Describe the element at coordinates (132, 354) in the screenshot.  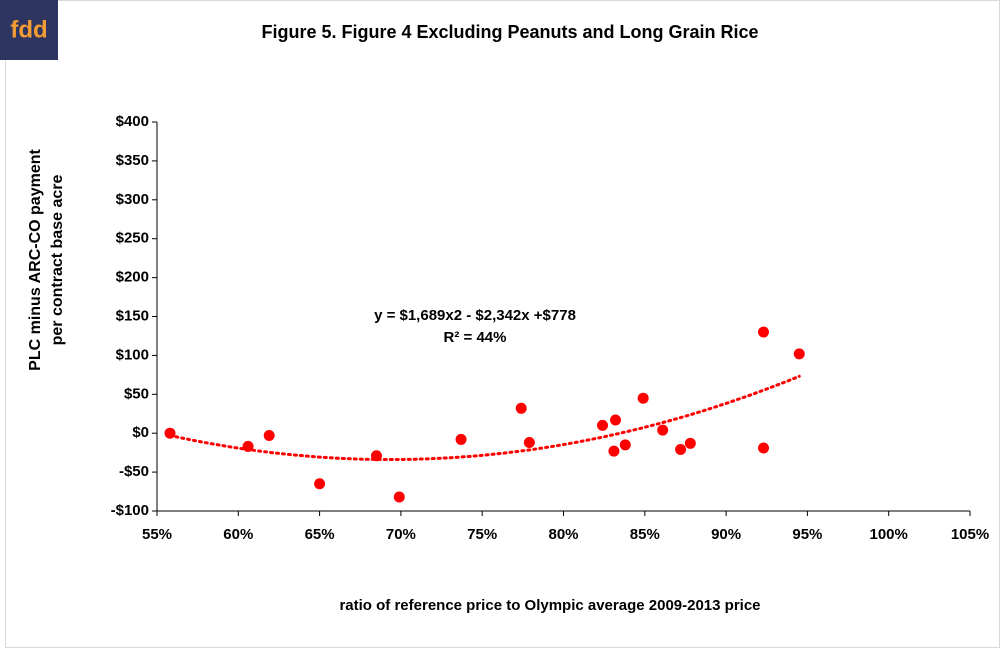
I see `y-tick-label: $100` at that location.